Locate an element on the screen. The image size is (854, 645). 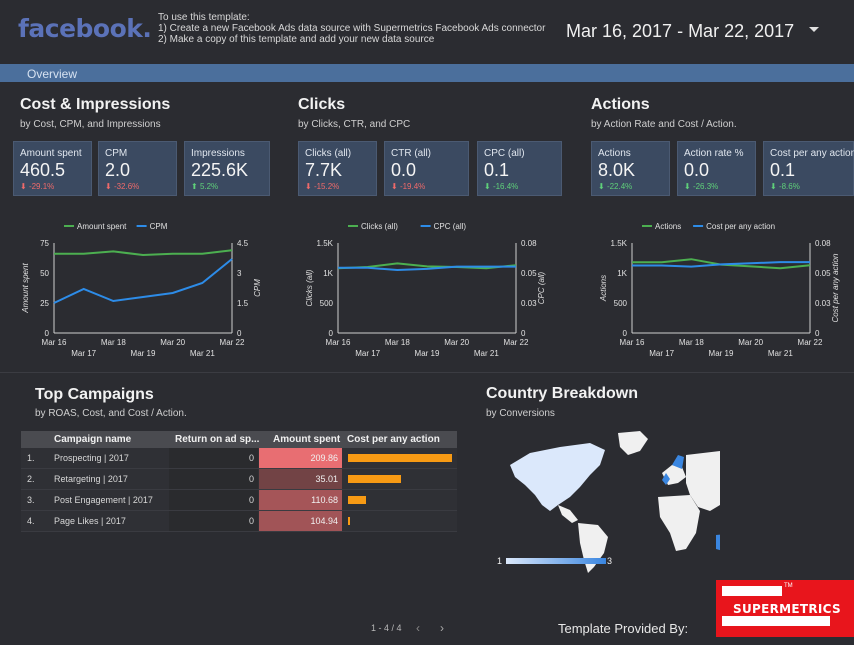
kpi-card: Impressions 225.6K ⬆ 5.2% is located at coordinates (227, 168).